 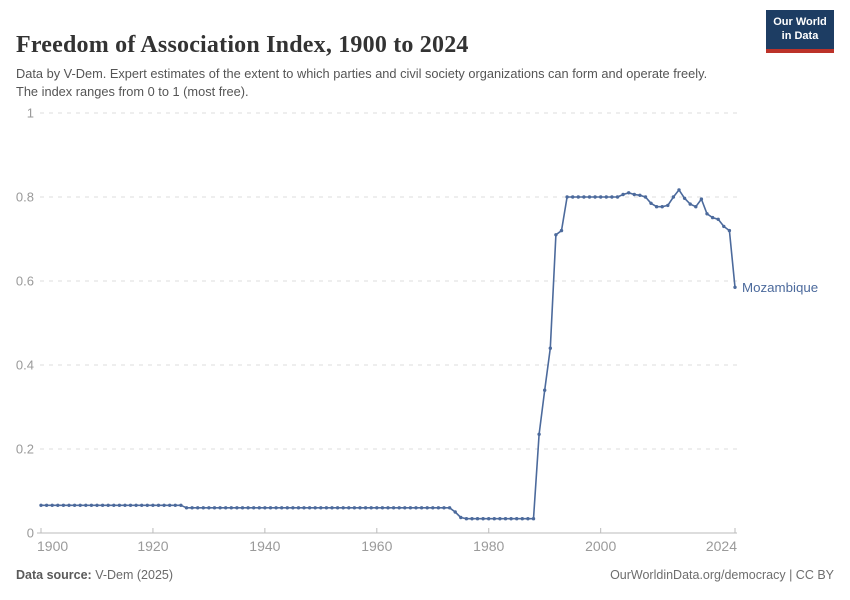 I want to click on owid-logo: Our World in Data, so click(x=800, y=31).